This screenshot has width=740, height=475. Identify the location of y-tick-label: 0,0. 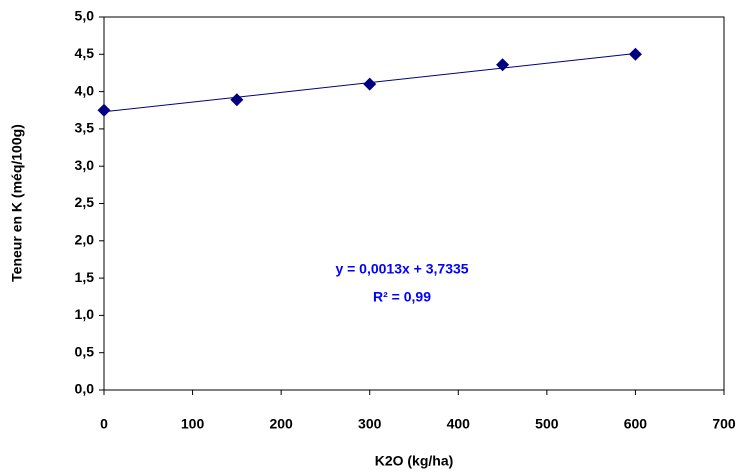
(85, 389).